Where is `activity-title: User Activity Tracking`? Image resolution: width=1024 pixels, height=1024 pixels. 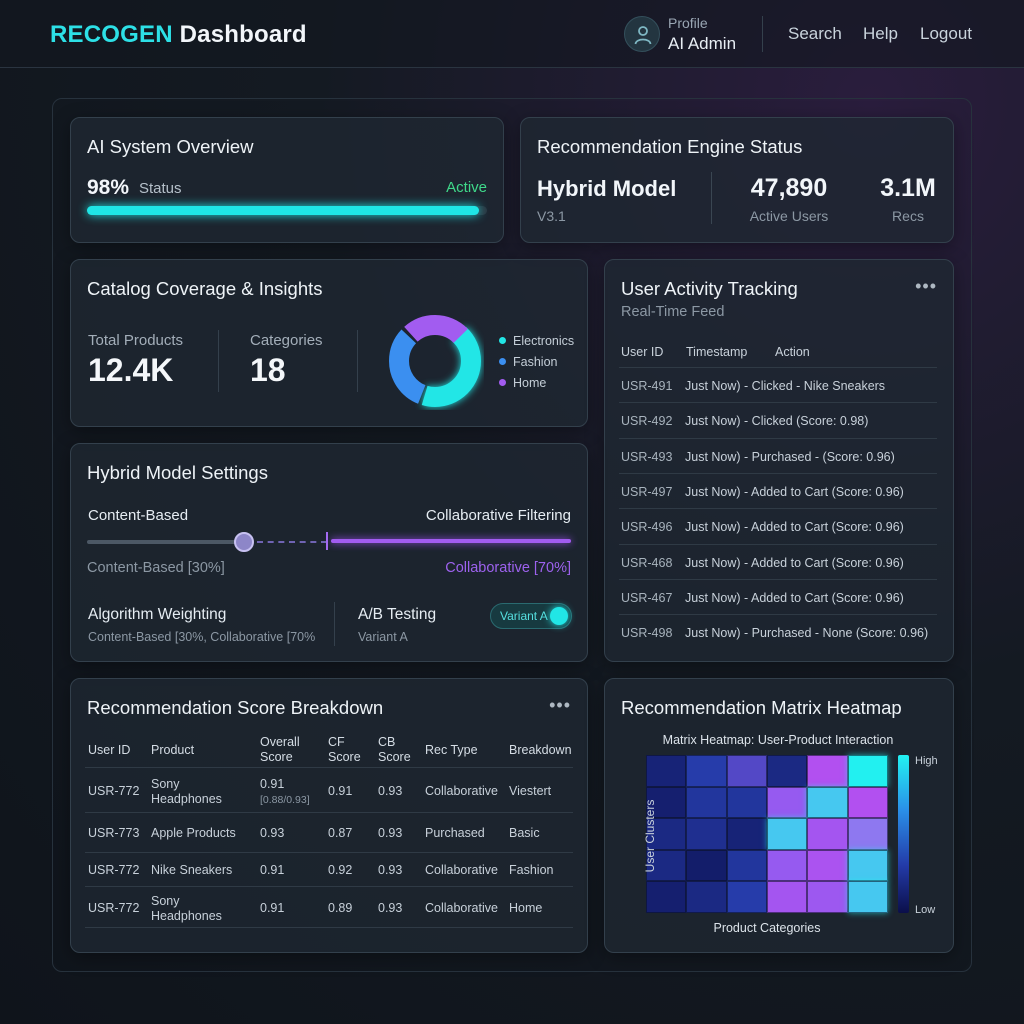 activity-title: User Activity Tracking is located at coordinates (709, 288).